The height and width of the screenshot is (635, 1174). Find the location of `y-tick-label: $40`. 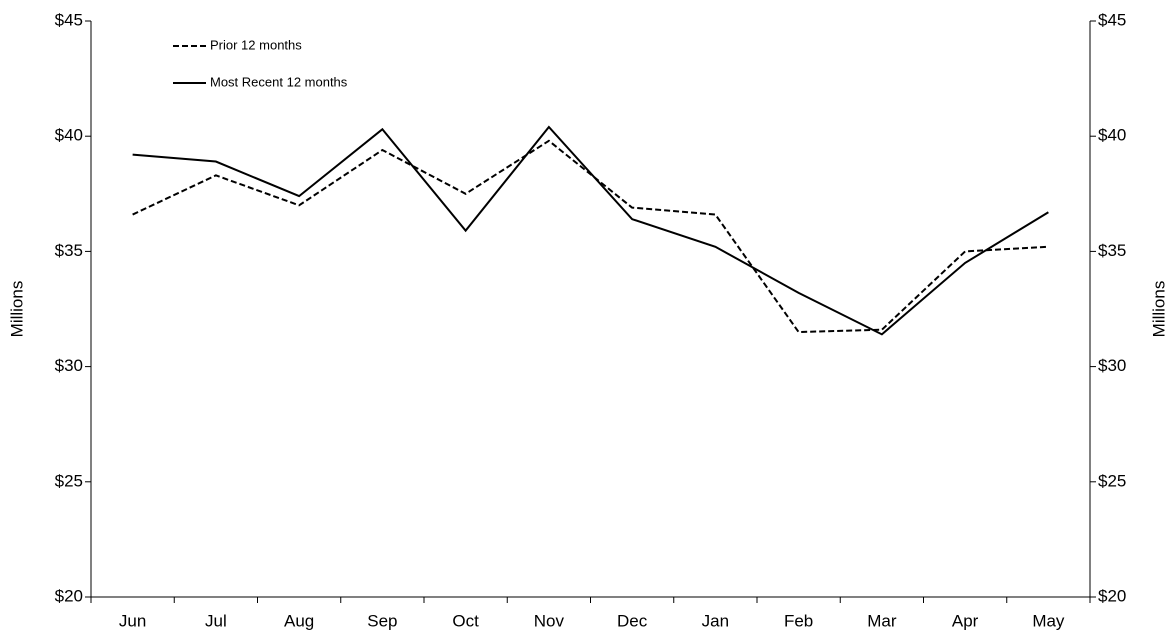

y-tick-label: $40 is located at coordinates (69, 135).